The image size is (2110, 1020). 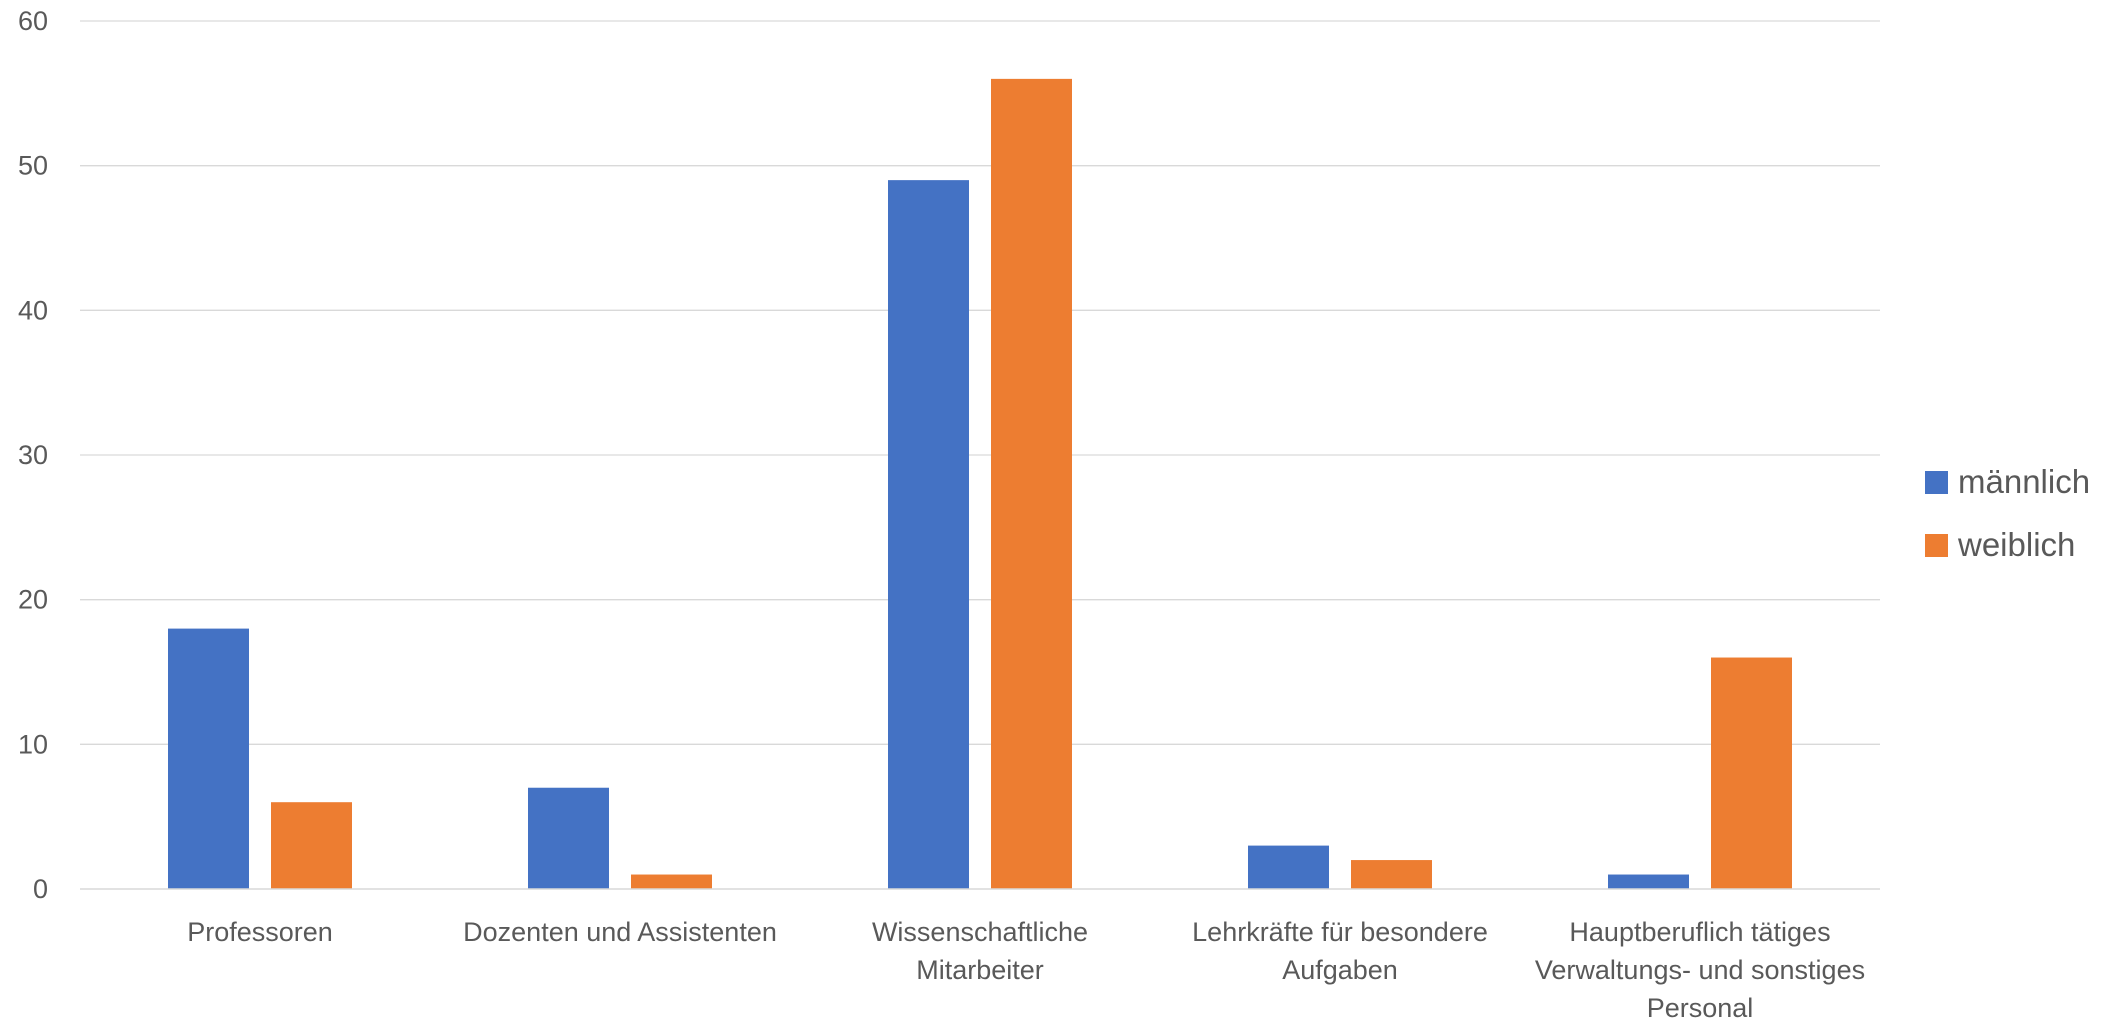 What do you see at coordinates (33, 21) in the screenshot?
I see `y-tick-label: 60` at bounding box center [33, 21].